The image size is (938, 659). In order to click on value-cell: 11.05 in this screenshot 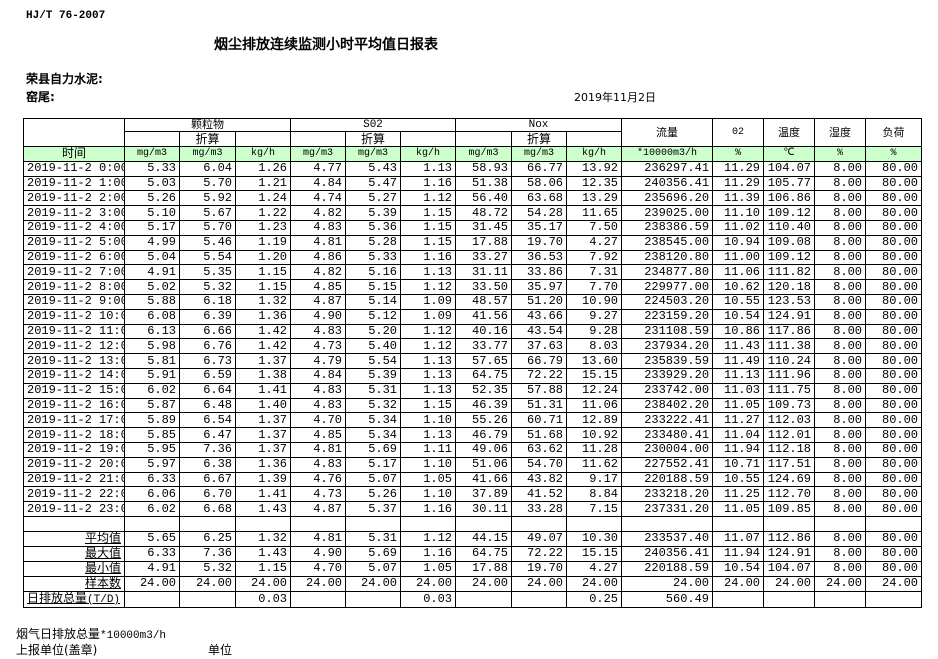, I will do `click(738, 405)`.